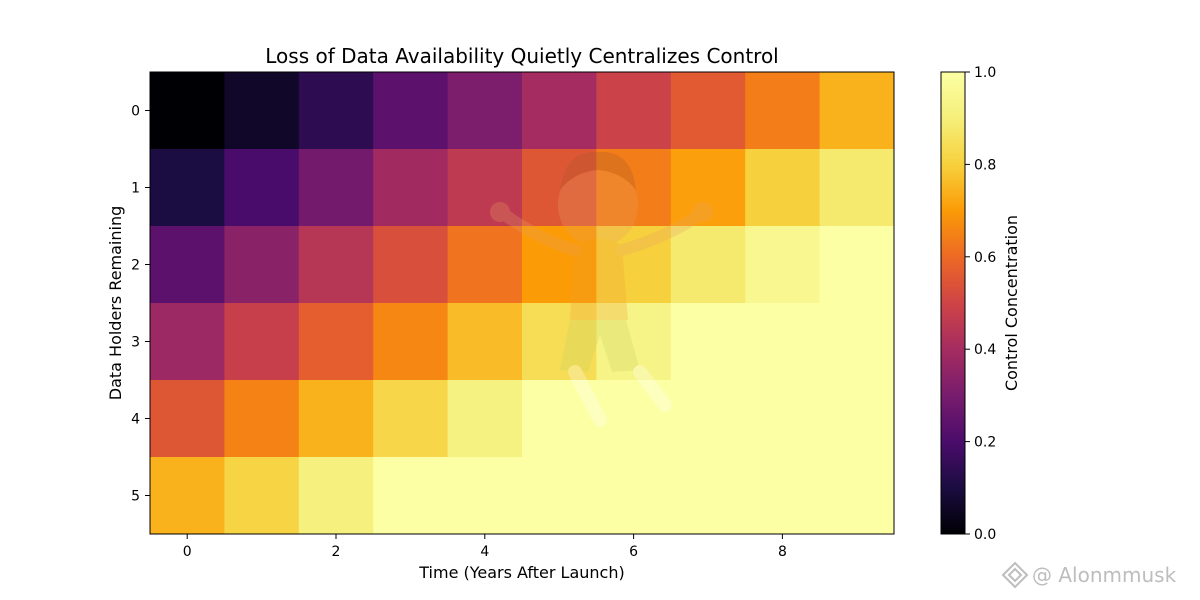 This screenshot has height=600, width=1200. I want to click on y-axis-label: Data Holders Remaining, so click(115, 303).